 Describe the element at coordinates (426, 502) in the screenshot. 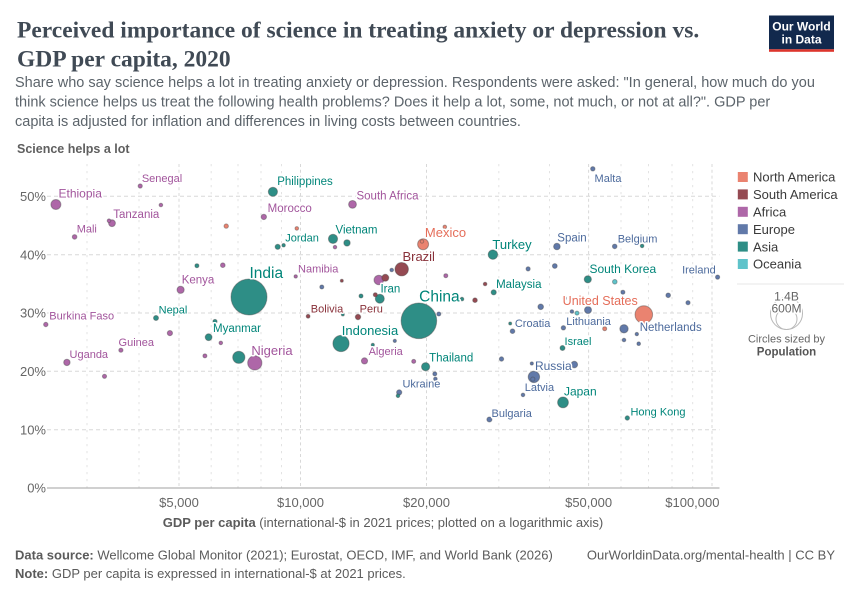

I see `svg-text: $20,000` at that location.